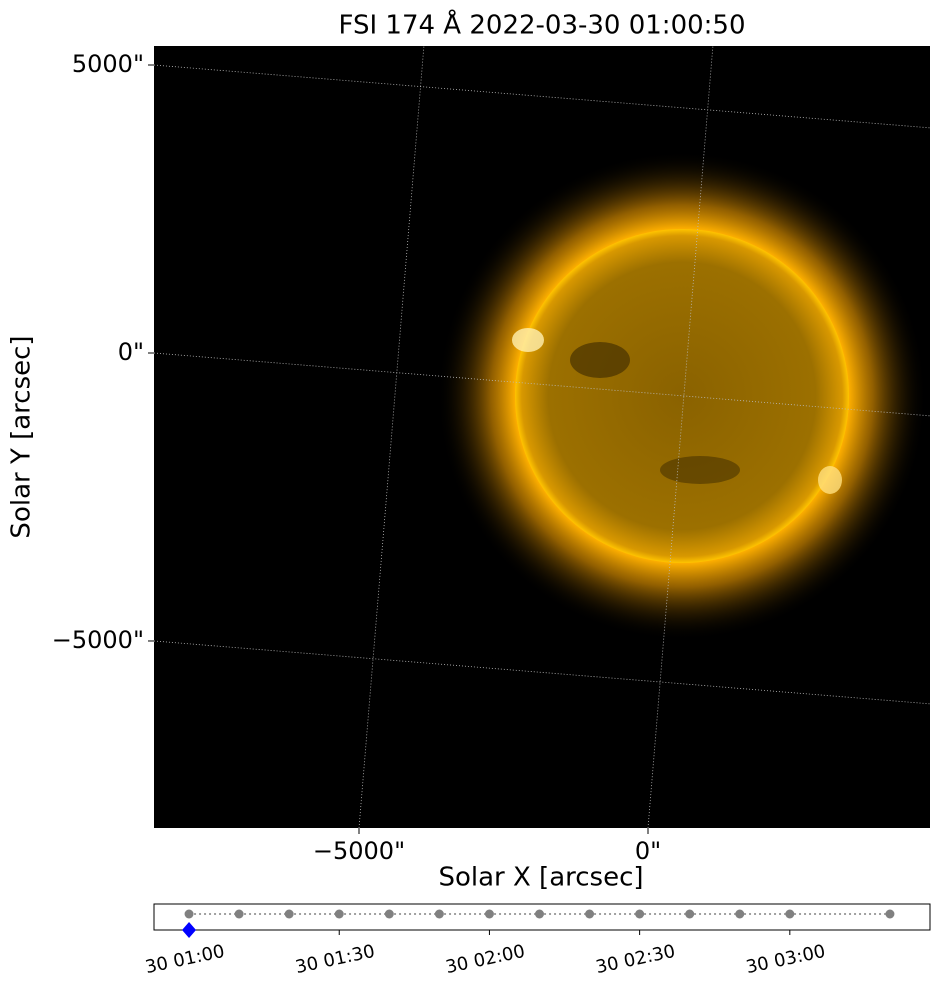 This screenshot has height=997, width=939. I want to click on y-axis-label: Solar Y [arcsec], so click(22, 436).